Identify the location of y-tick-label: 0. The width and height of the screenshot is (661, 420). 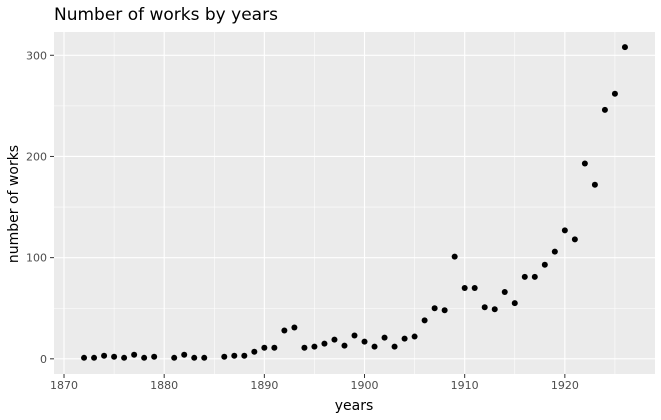
(43, 359).